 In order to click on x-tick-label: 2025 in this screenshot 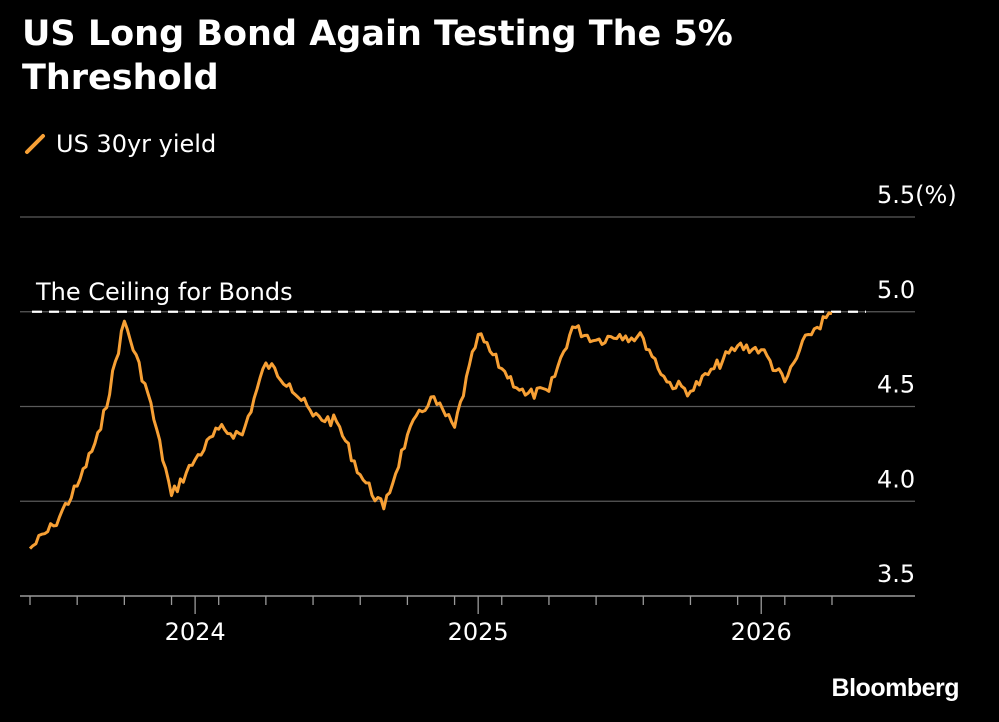, I will do `click(478, 632)`.